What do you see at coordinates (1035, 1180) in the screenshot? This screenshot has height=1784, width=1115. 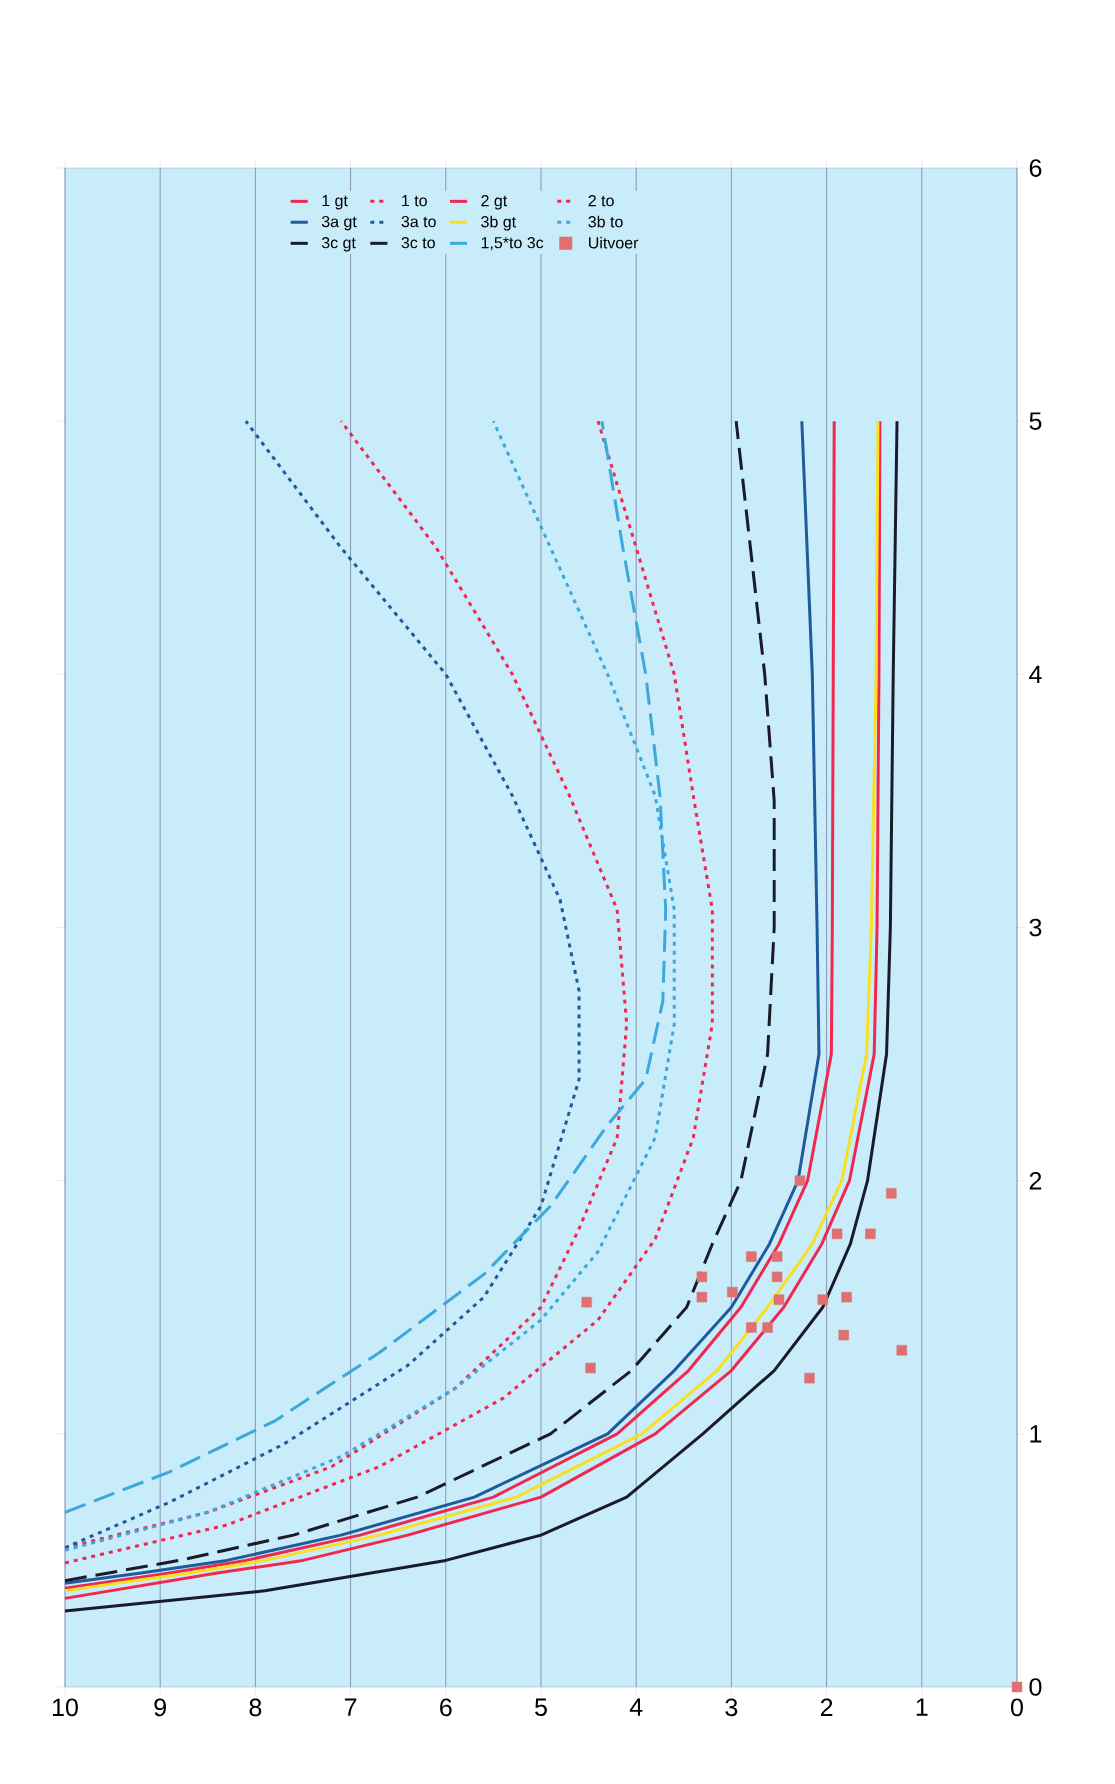 I see `y-tick-label: 2` at bounding box center [1035, 1180].